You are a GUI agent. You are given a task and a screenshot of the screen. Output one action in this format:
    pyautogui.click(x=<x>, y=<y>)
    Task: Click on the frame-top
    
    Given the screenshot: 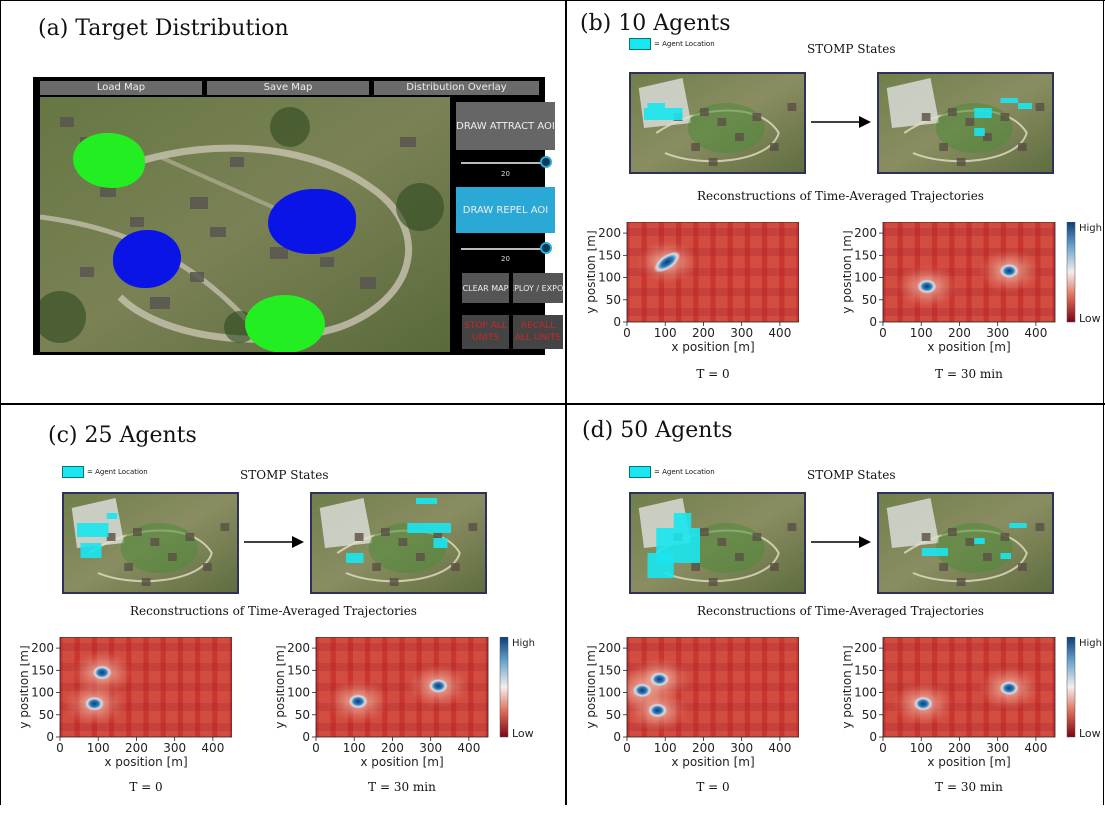 What is the action you would take?
    pyautogui.click(x=552, y=0)
    